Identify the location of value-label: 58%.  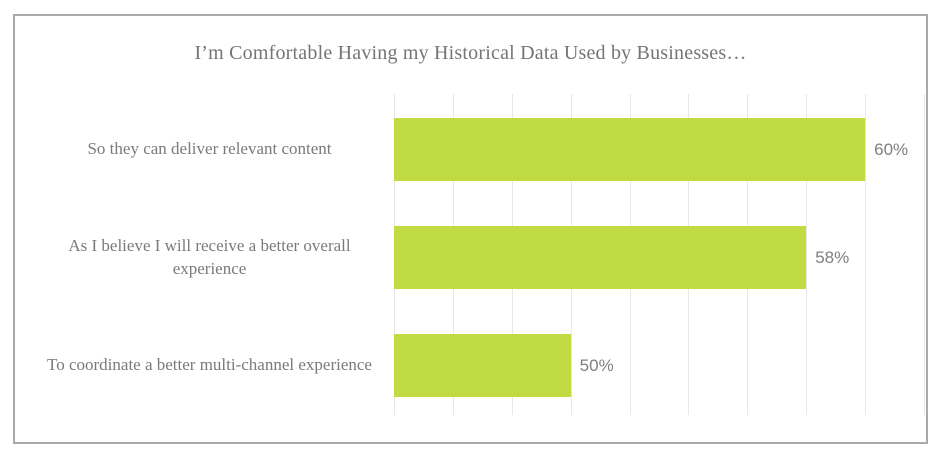
(832, 257).